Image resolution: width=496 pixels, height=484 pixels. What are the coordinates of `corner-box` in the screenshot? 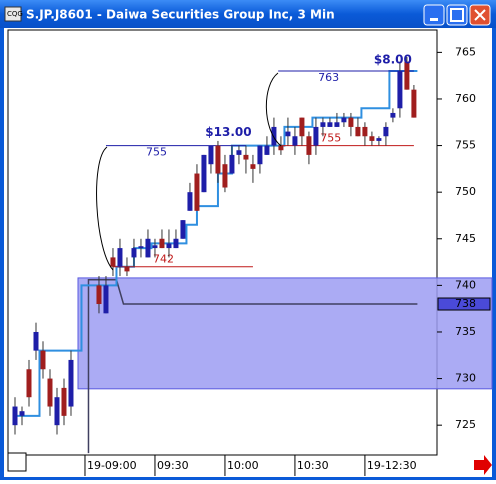 It's located at (17, 462).